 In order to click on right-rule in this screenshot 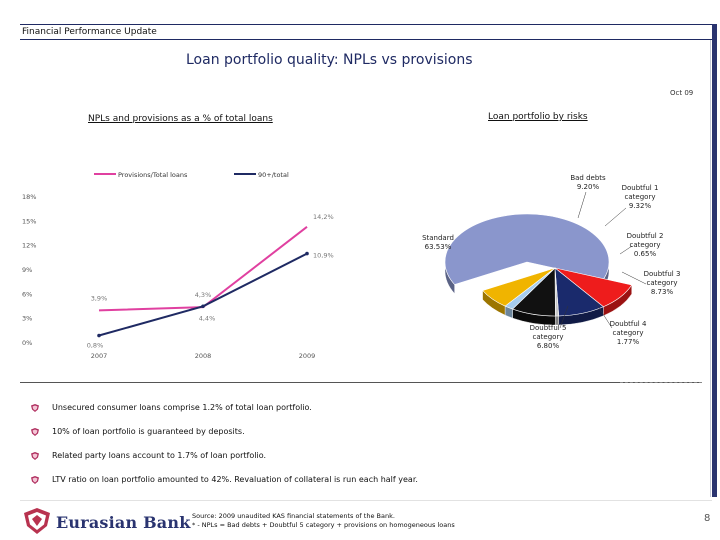, I will do `click(710, 268)`.